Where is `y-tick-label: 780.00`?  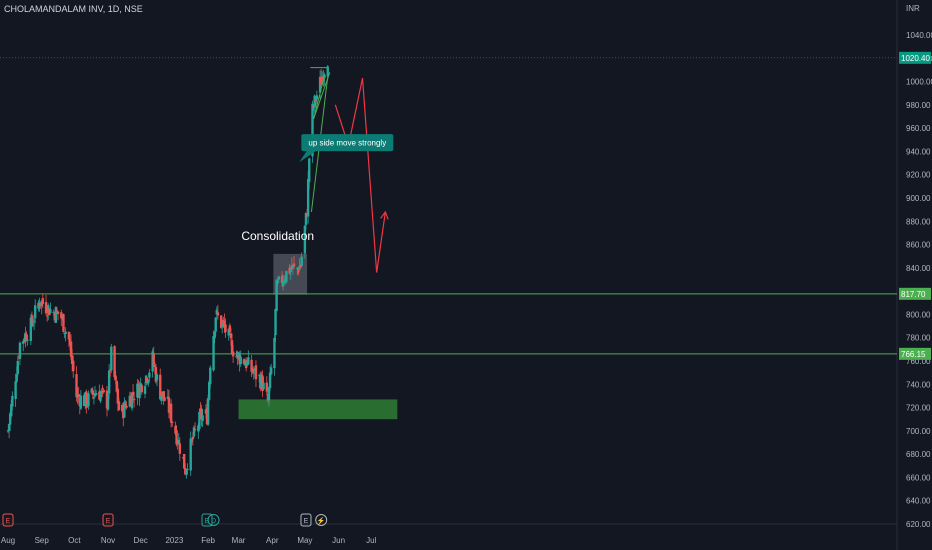
y-tick-label: 780.00 is located at coordinates (918, 338).